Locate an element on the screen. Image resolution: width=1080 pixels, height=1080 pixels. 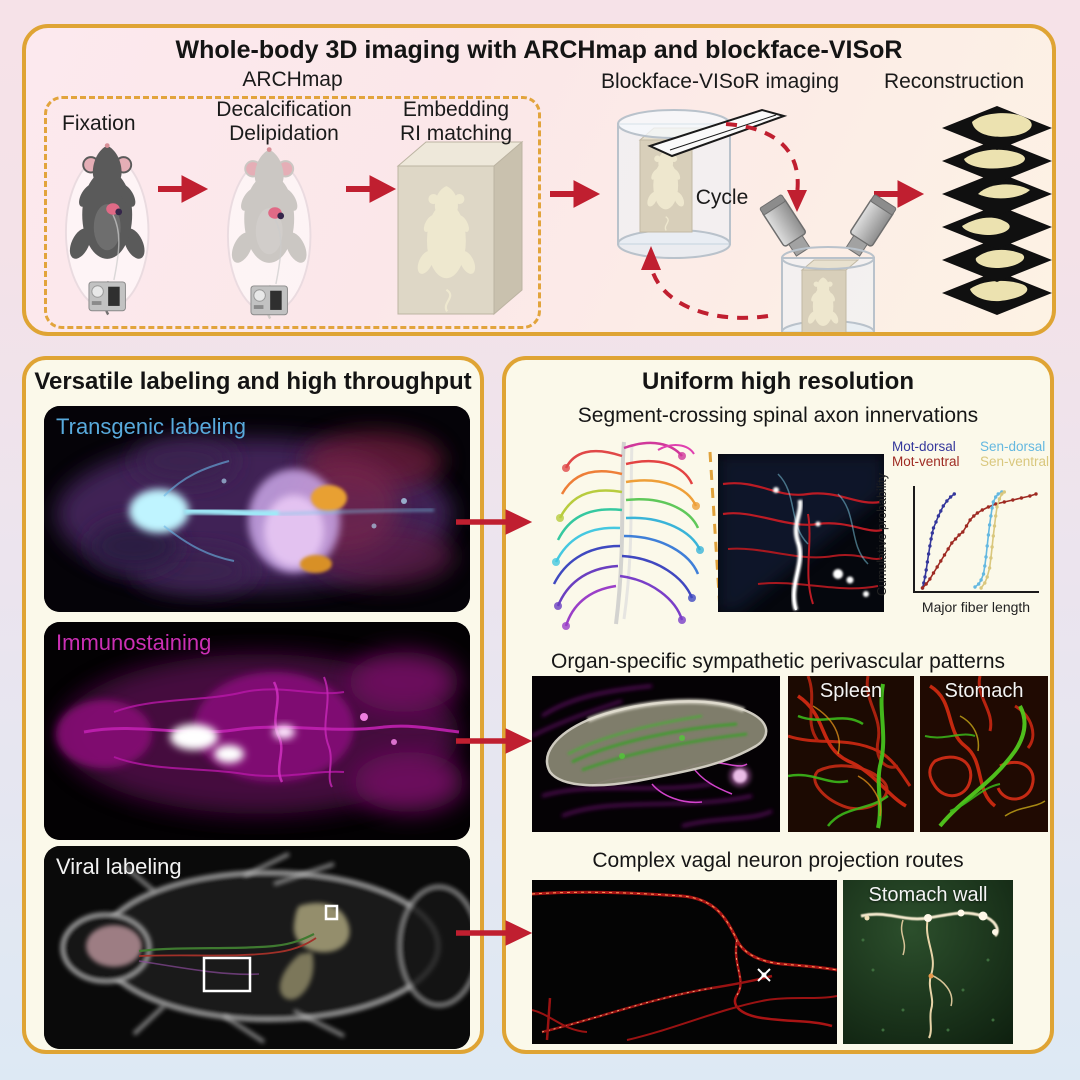
blockface-container-illustration is located at coordinates (702, 183).